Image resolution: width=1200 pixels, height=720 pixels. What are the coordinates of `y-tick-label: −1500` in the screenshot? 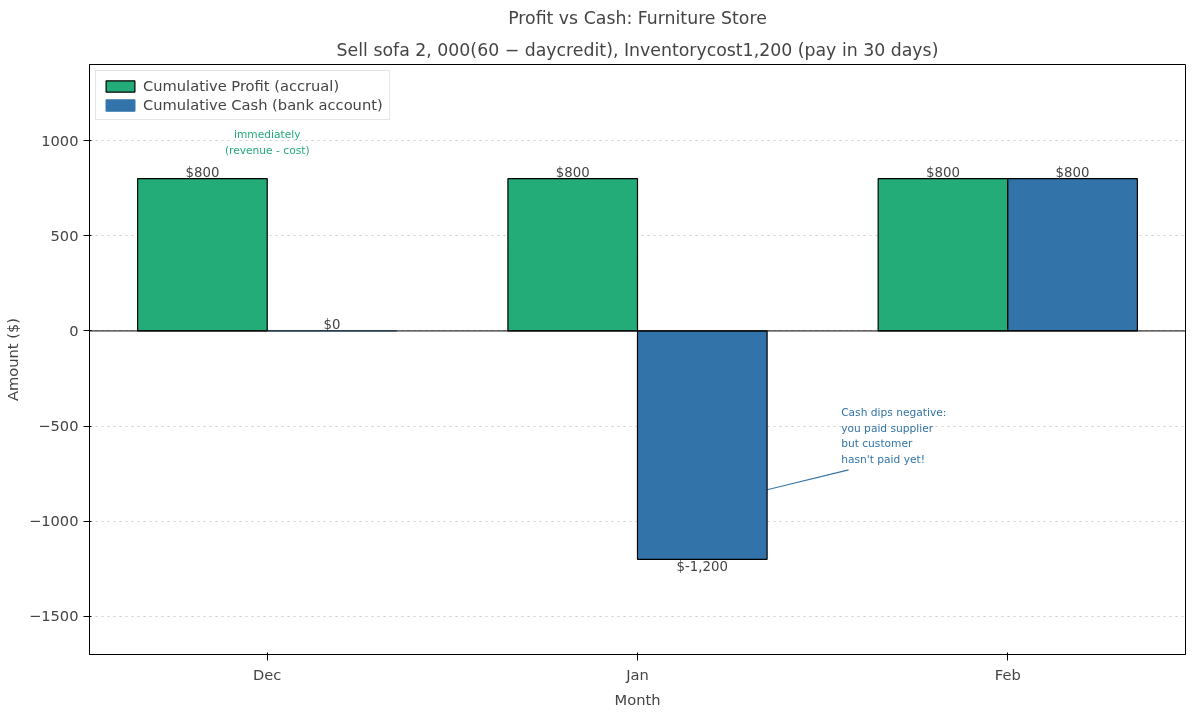 It's located at (53, 616).